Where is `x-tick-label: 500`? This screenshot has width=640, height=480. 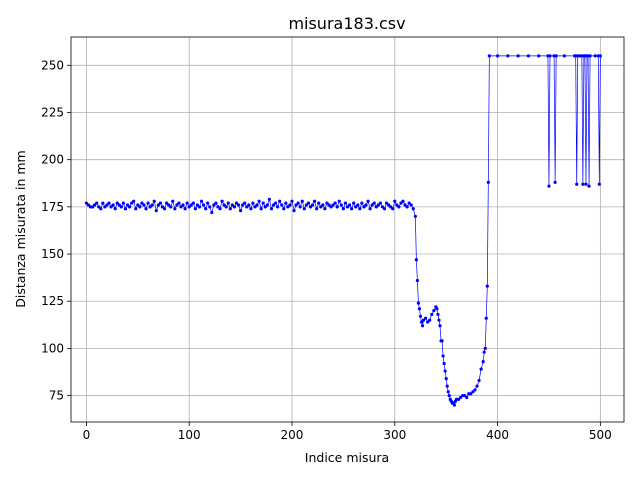 x-tick-label: 500 is located at coordinates (600, 435).